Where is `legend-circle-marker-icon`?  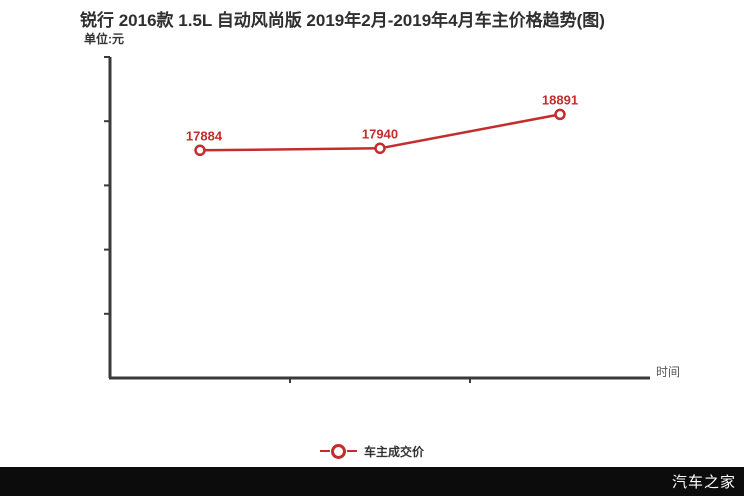
legend-circle-marker-icon is located at coordinates (338, 451).